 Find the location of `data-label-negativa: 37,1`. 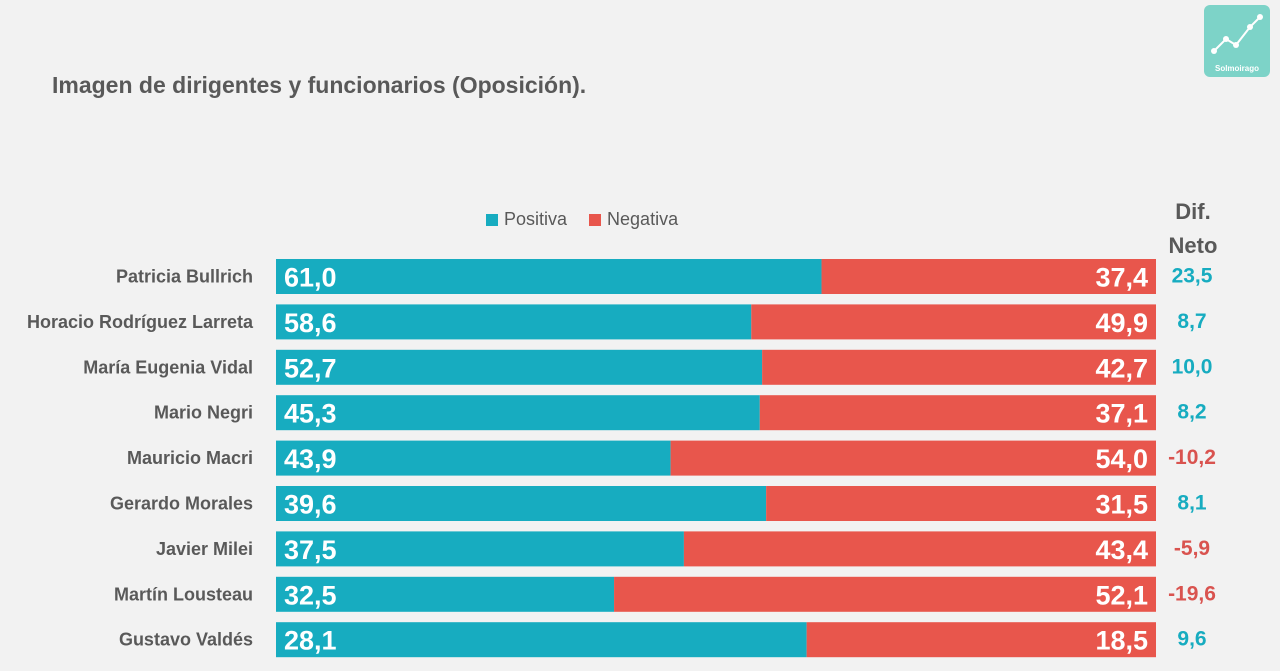

data-label-negativa: 37,1 is located at coordinates (1121, 414).